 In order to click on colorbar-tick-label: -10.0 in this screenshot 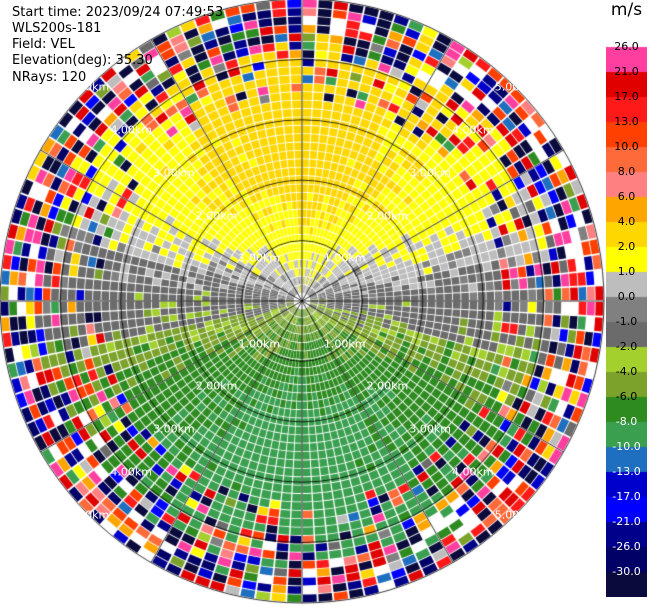, I will do `click(626, 446)`.